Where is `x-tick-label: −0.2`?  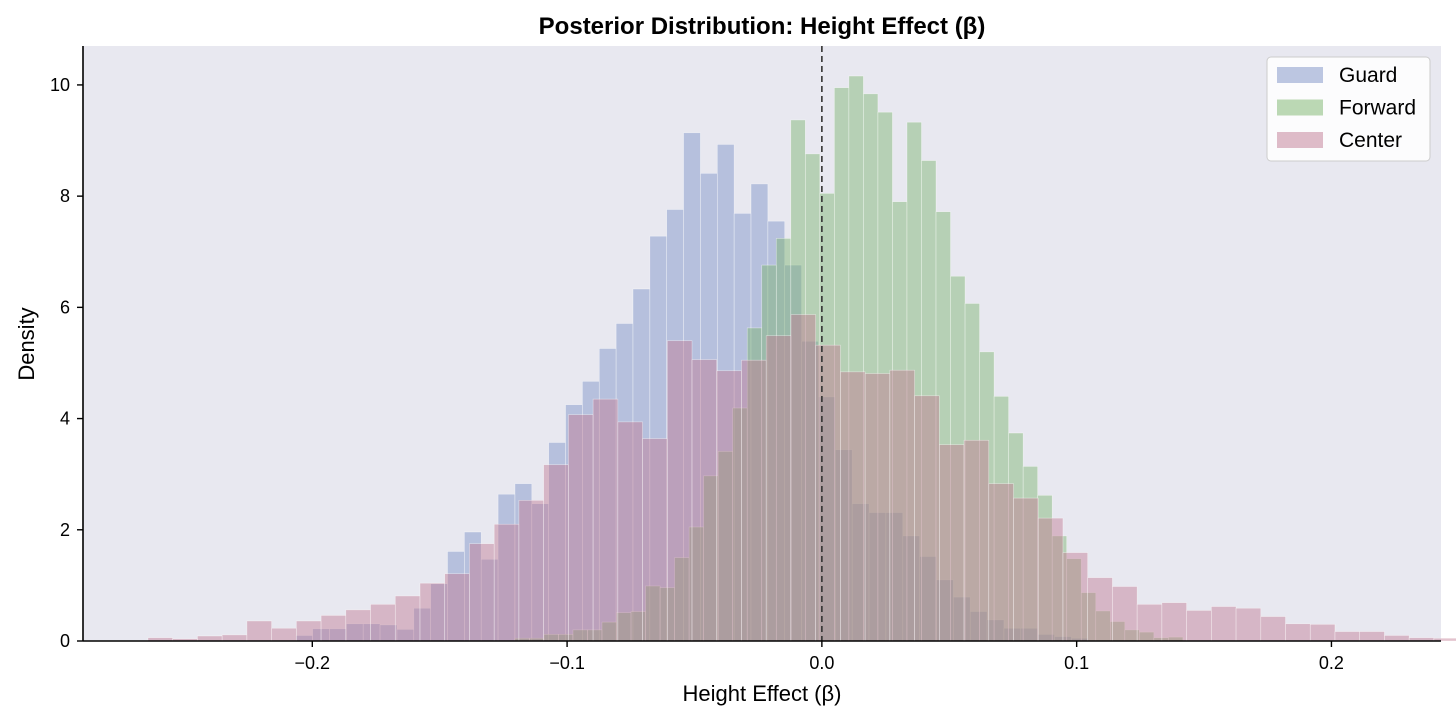
x-tick-label: −0.2 is located at coordinates (313, 663).